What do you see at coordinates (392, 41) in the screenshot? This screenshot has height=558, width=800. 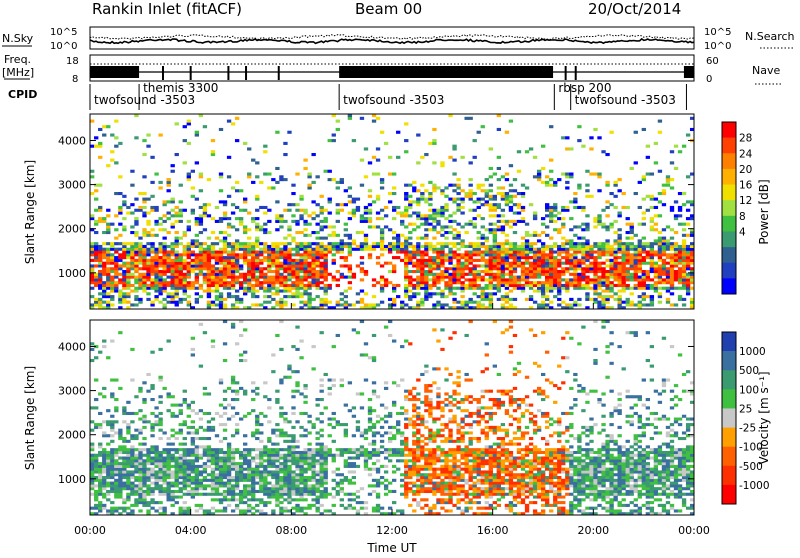 I see `noise-sky-trace` at bounding box center [392, 41].